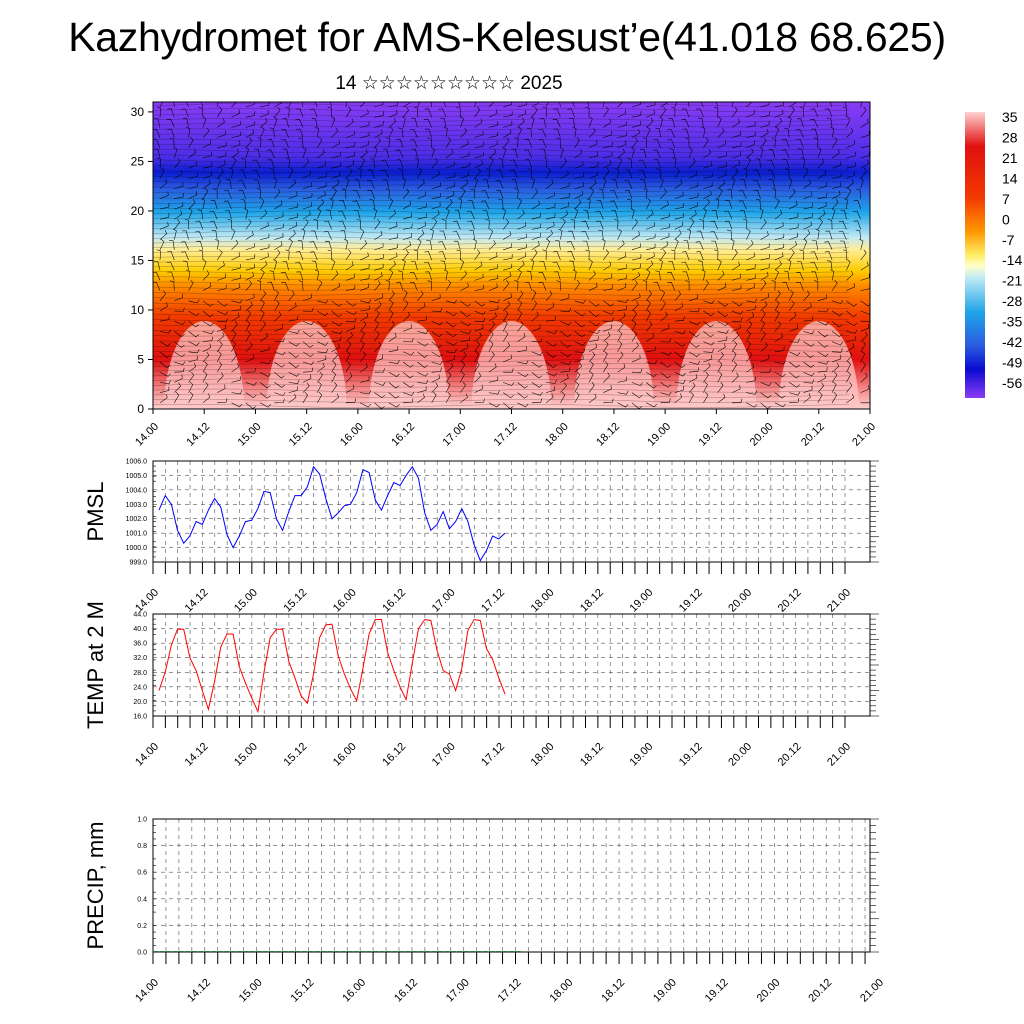 The width and height of the screenshot is (1024, 1024). What do you see at coordinates (332, 513) in the screenshot?
I see `pmsl-series-line` at bounding box center [332, 513].